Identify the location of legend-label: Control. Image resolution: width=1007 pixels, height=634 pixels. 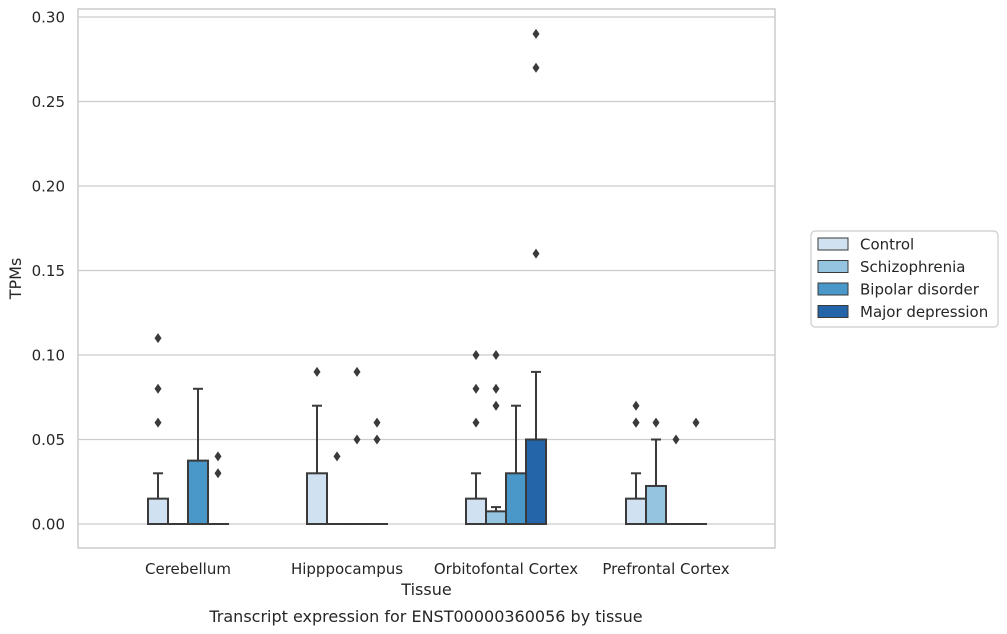
(887, 245).